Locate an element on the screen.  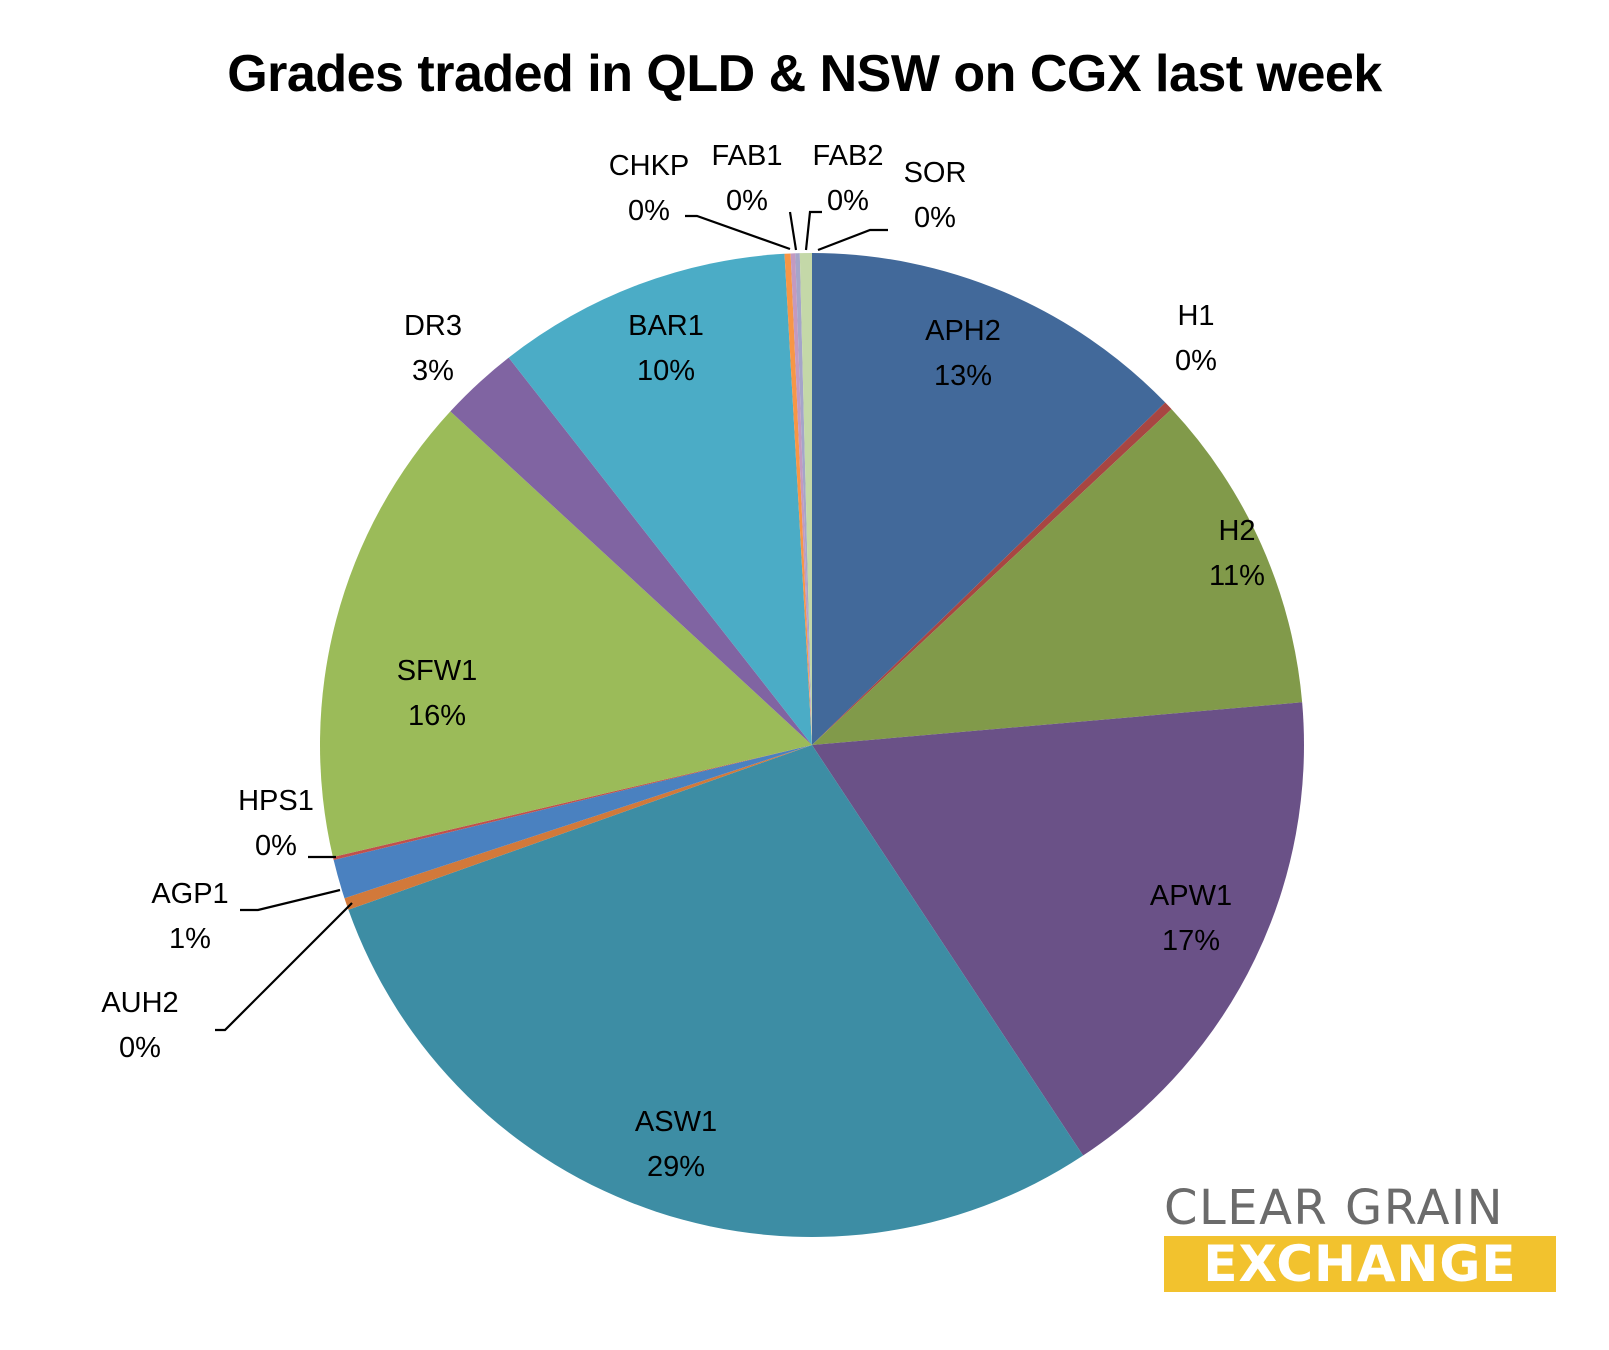
leader-line-sor is located at coordinates (852, 240).